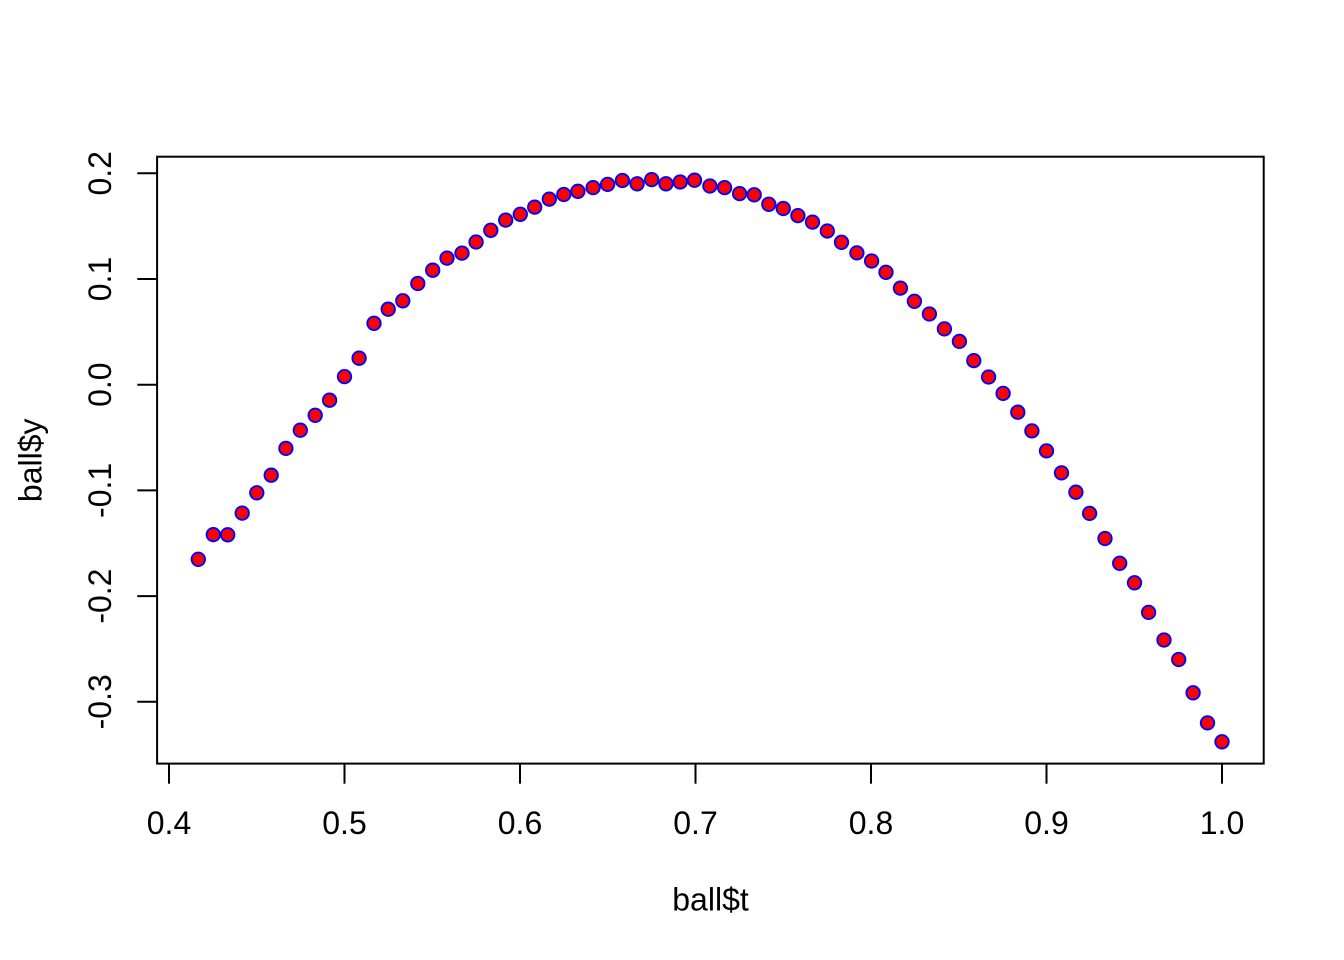  I want to click on svg-text: 0.6, so click(520, 823).